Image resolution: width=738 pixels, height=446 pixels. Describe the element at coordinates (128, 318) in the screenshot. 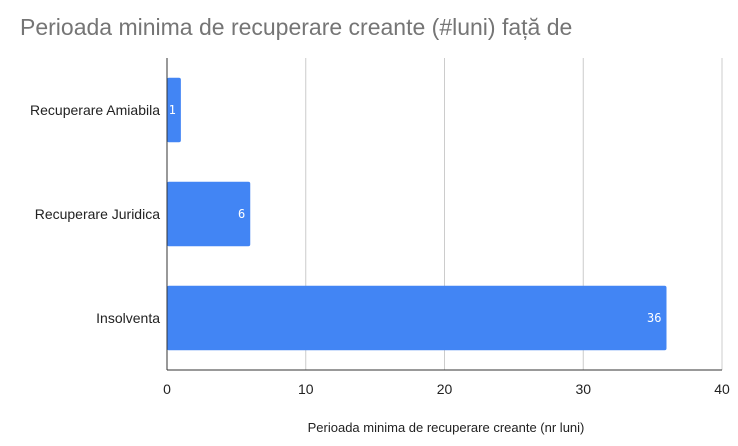

I see `category-label-insolventa: Insolventa` at that location.